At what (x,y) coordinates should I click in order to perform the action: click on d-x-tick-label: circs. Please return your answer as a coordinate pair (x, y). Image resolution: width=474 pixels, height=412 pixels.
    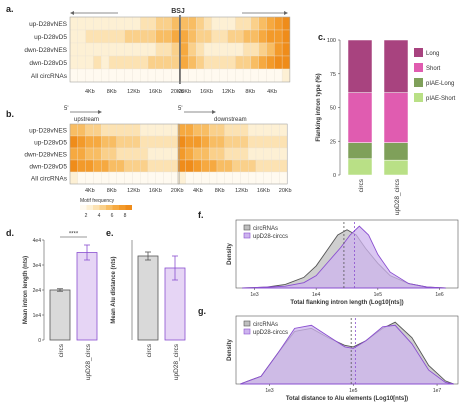
    Looking at the image, I should click on (61, 350).